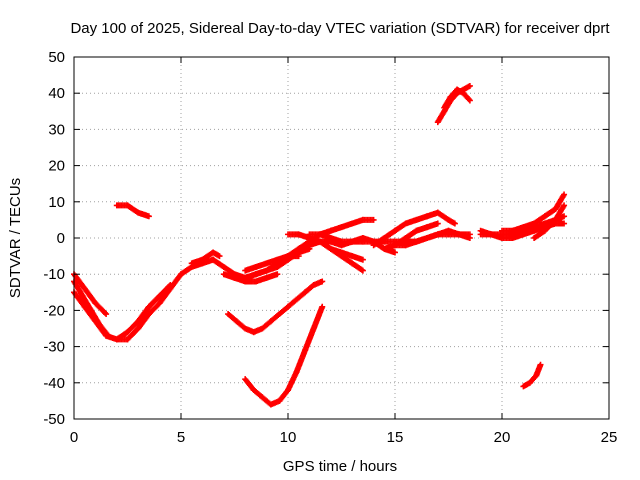 The height and width of the screenshot is (480, 640). I want to click on series-track-k, so click(284, 355).